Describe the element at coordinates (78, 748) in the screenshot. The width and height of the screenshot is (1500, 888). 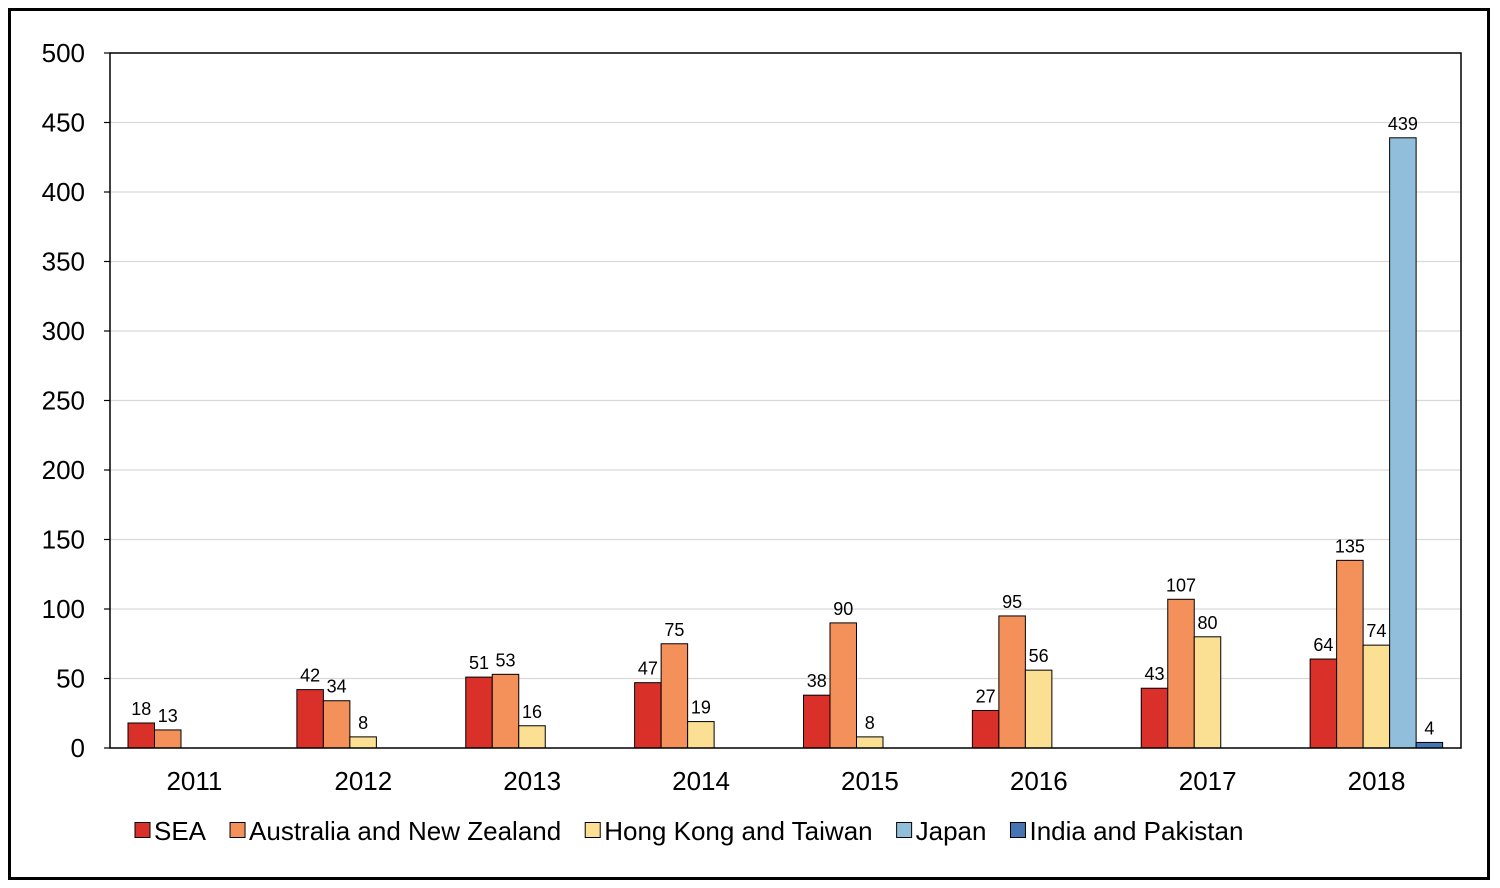
I see `y-tick-label-0: 0` at that location.